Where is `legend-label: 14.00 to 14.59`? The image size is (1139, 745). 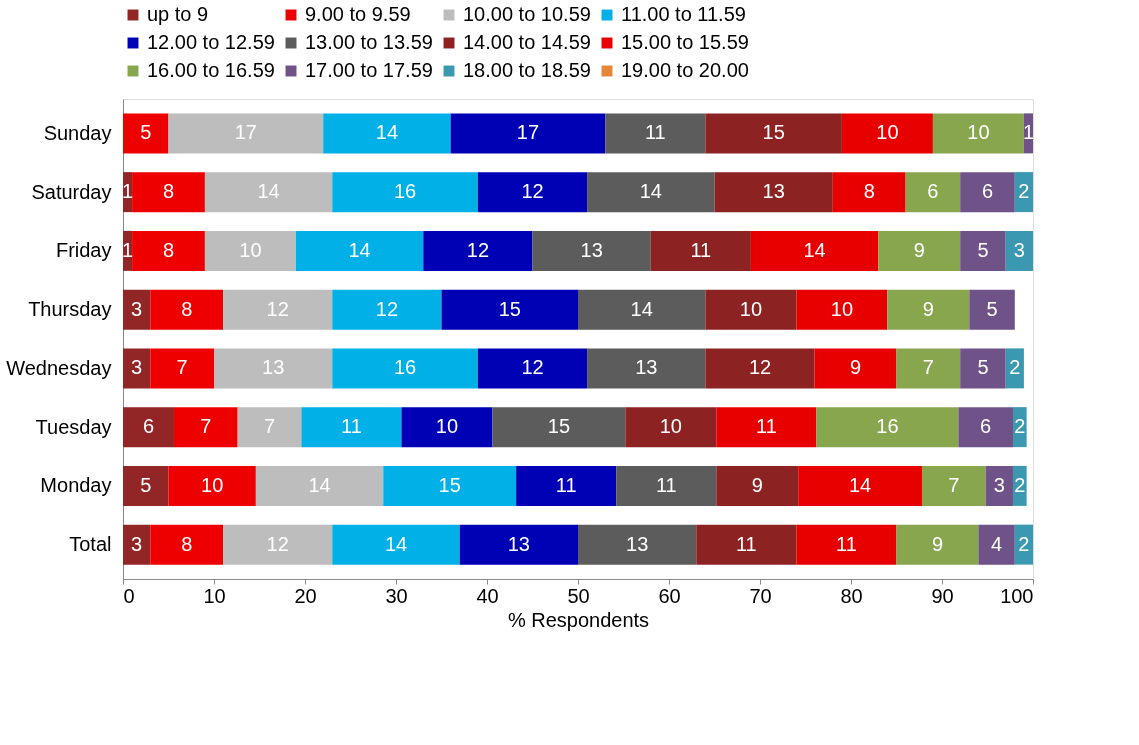
legend-label: 14.00 to 14.59 is located at coordinates (527, 42).